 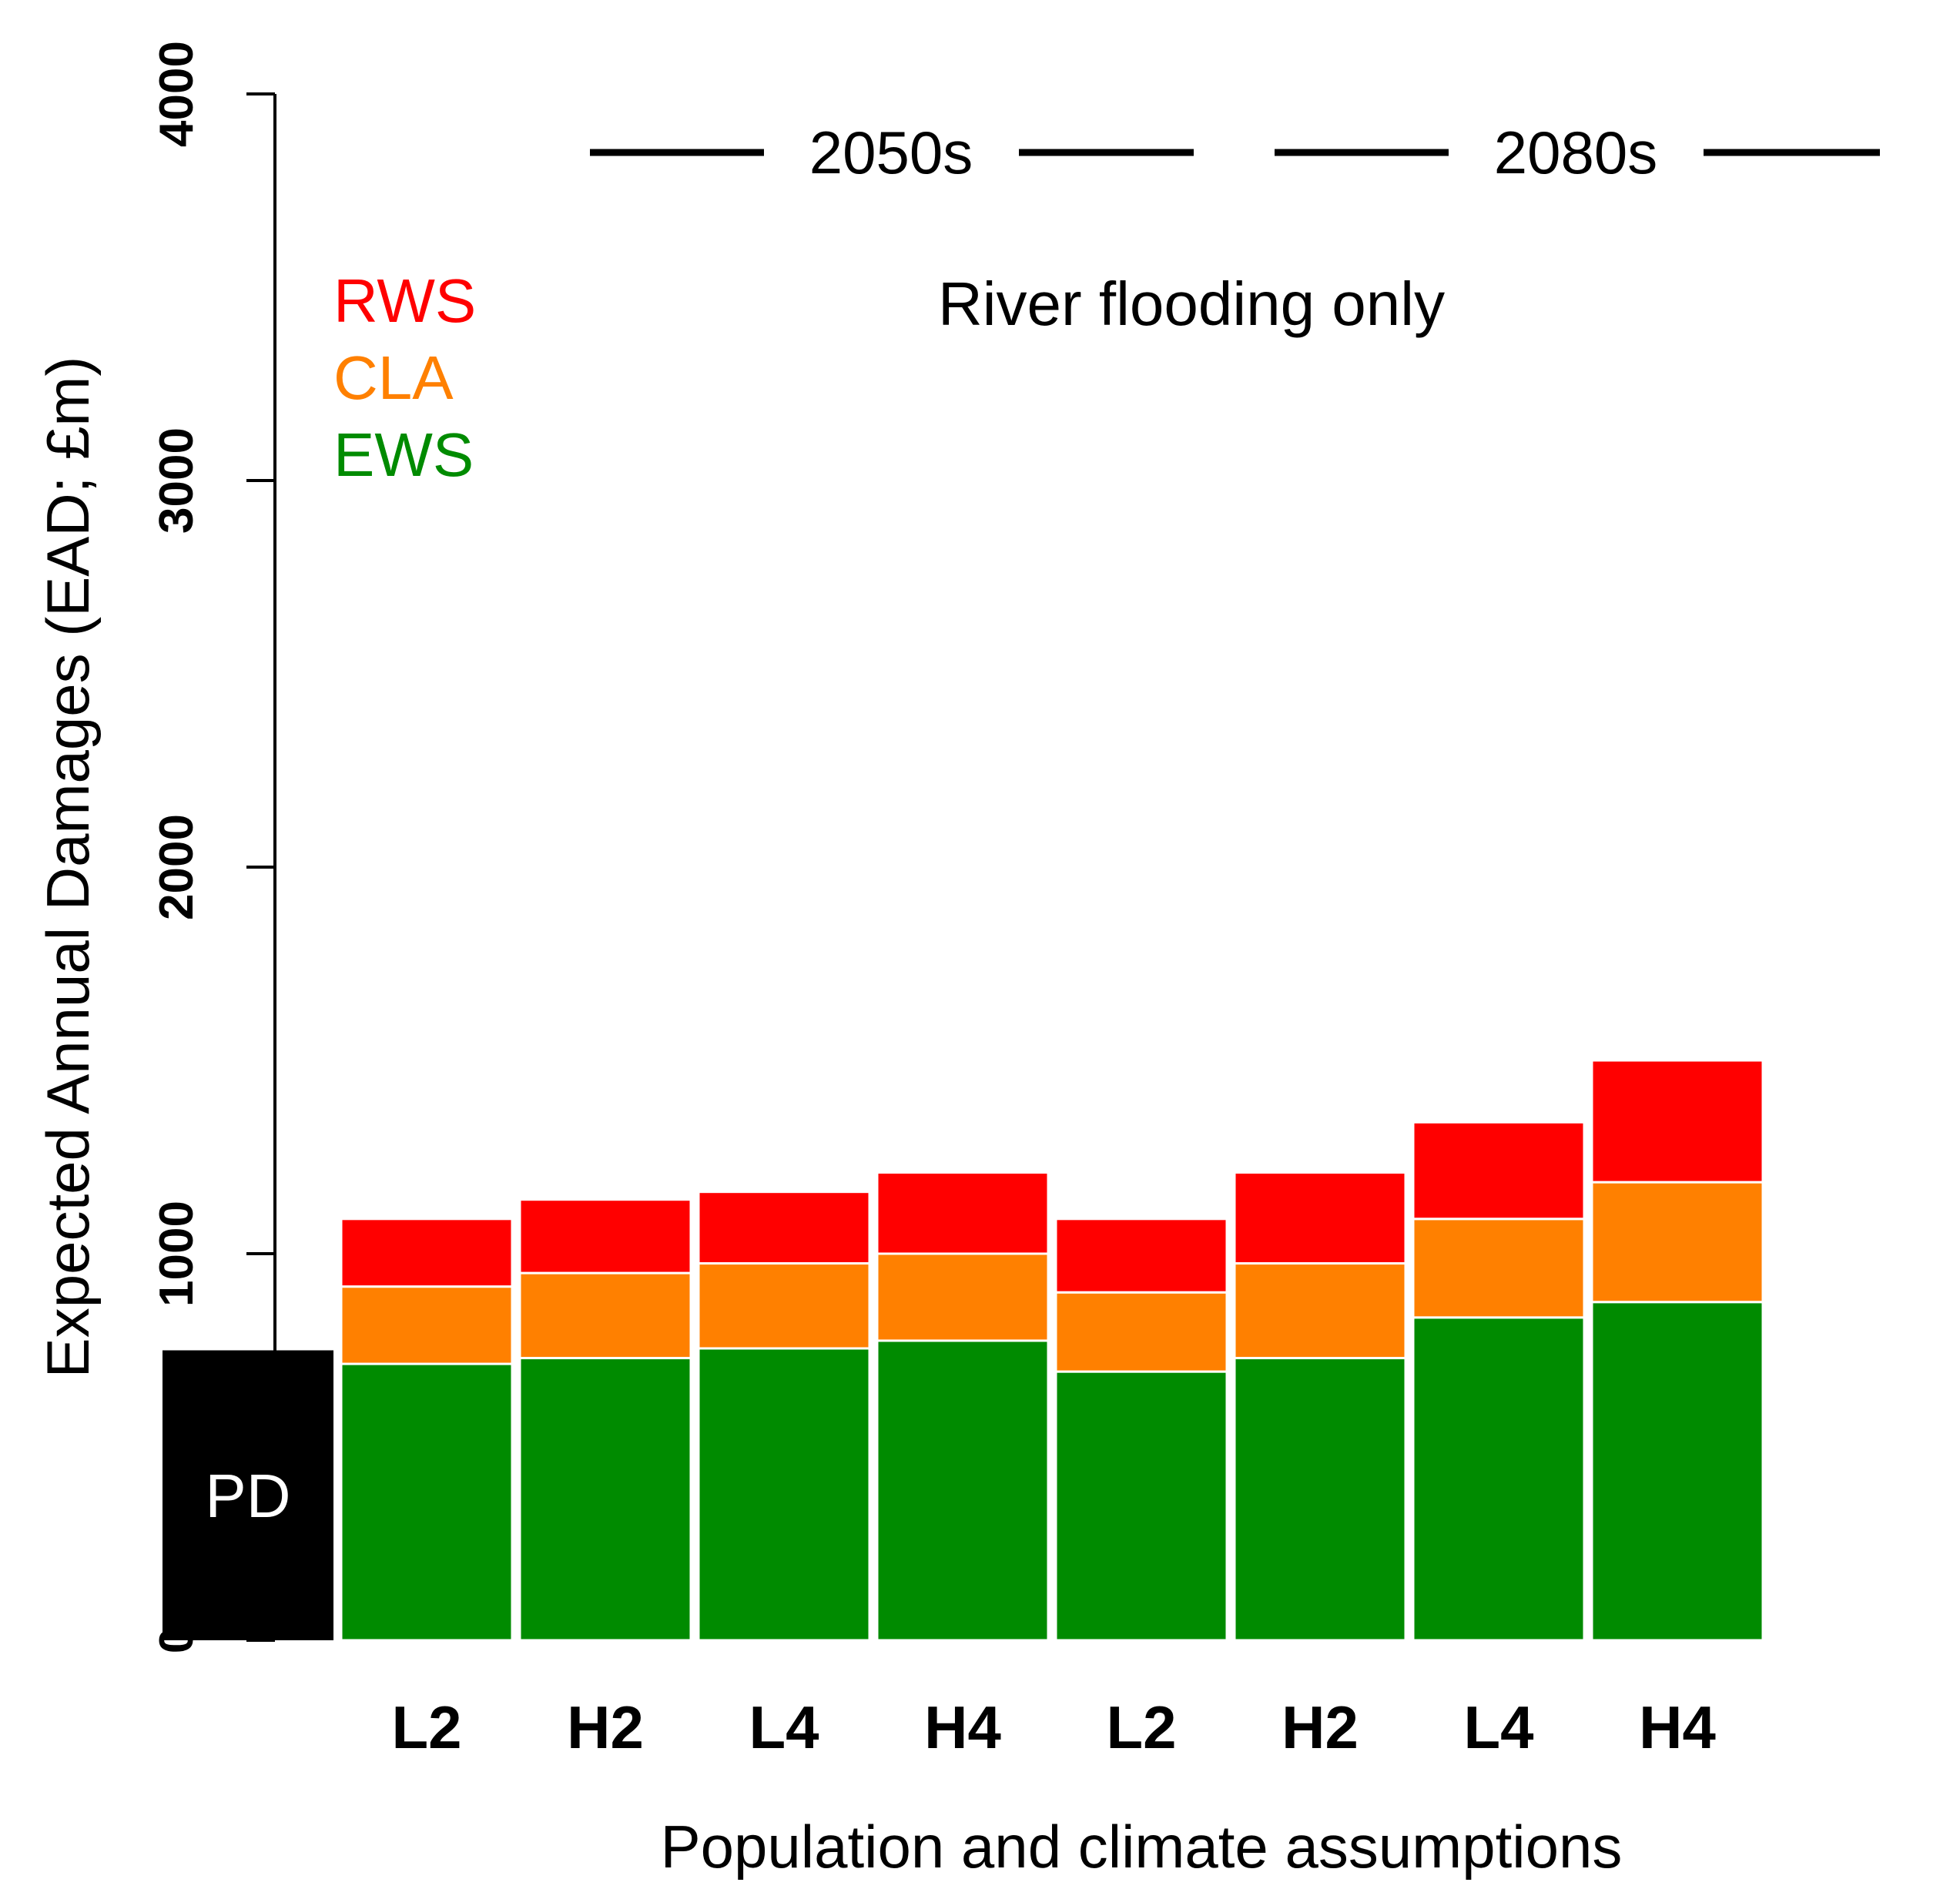 What do you see at coordinates (213, 847) in the screenshot?
I see `y-axis-ticks: 01000200030004000` at bounding box center [213, 847].